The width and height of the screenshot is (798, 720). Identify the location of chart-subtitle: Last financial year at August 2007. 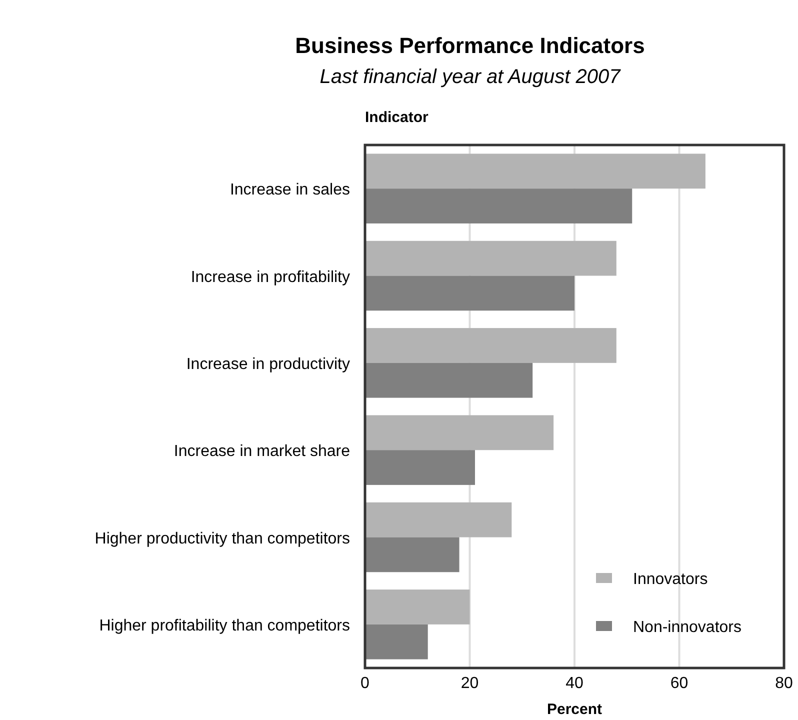
(471, 77).